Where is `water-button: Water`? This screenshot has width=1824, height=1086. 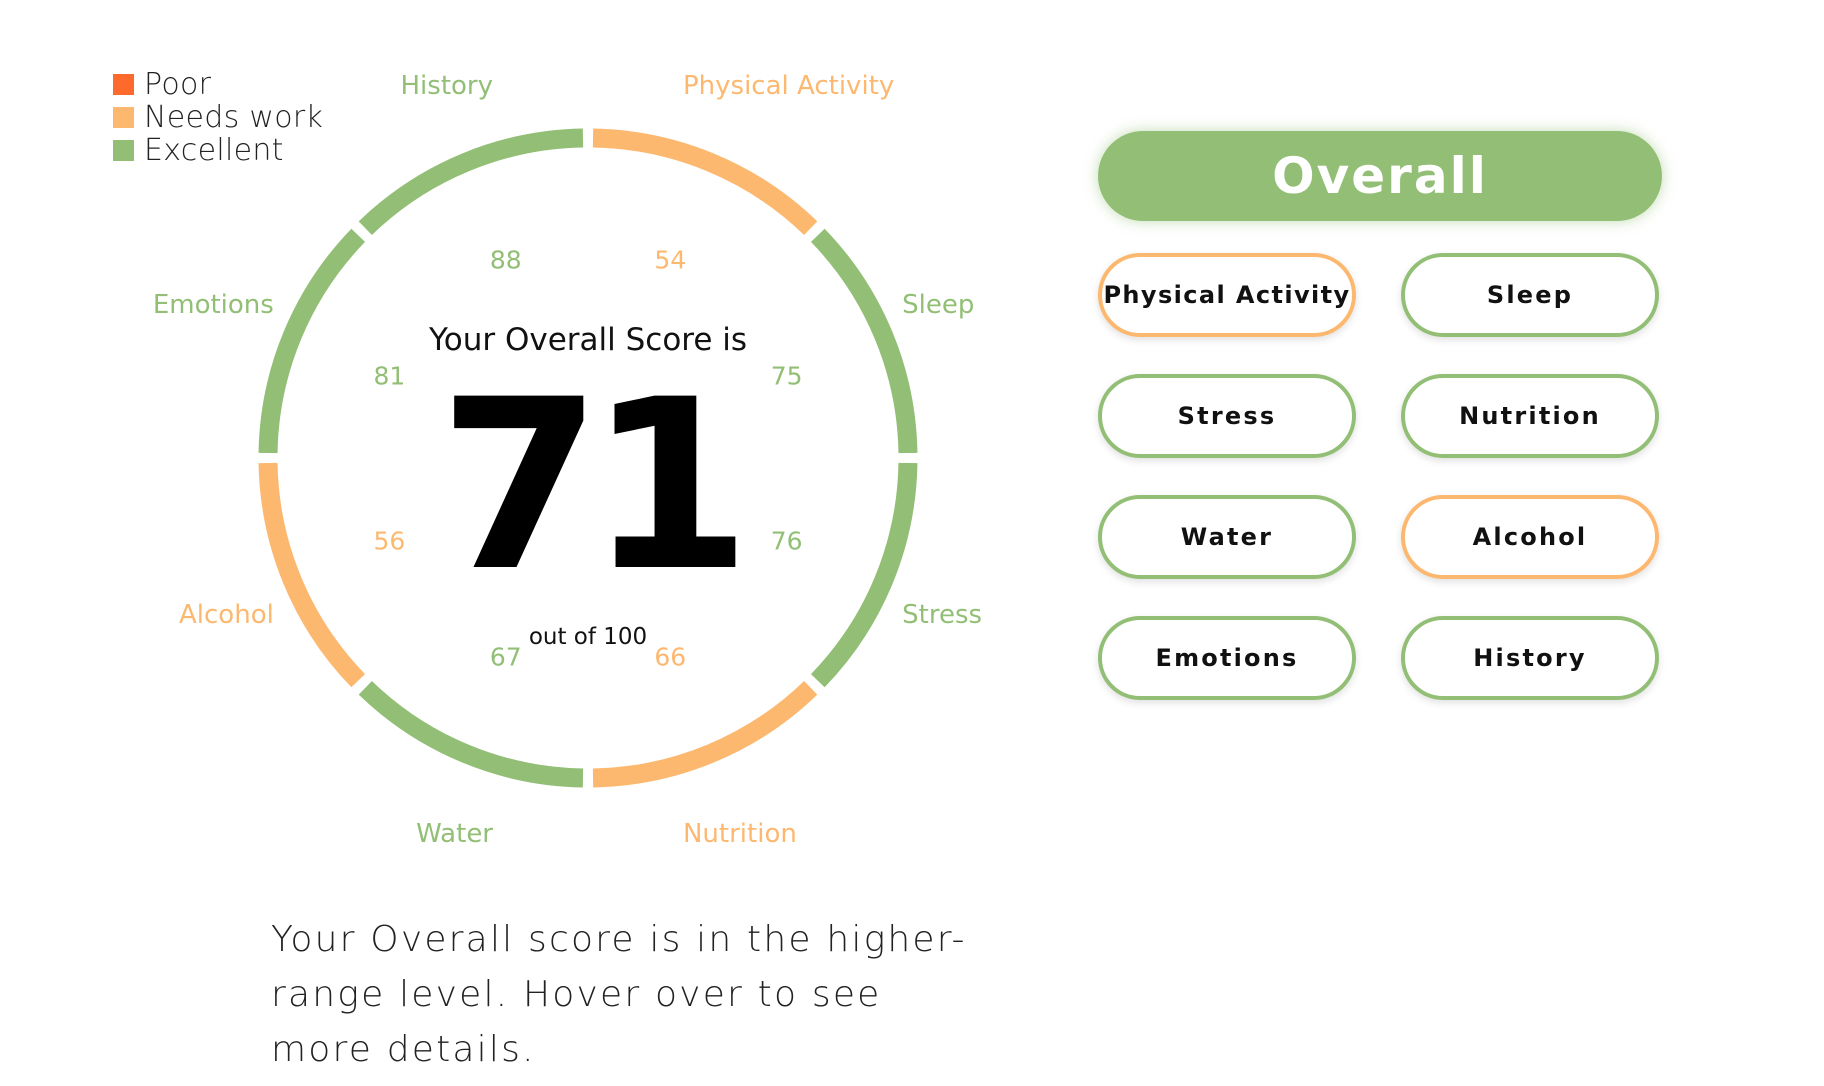 water-button: Water is located at coordinates (1227, 537).